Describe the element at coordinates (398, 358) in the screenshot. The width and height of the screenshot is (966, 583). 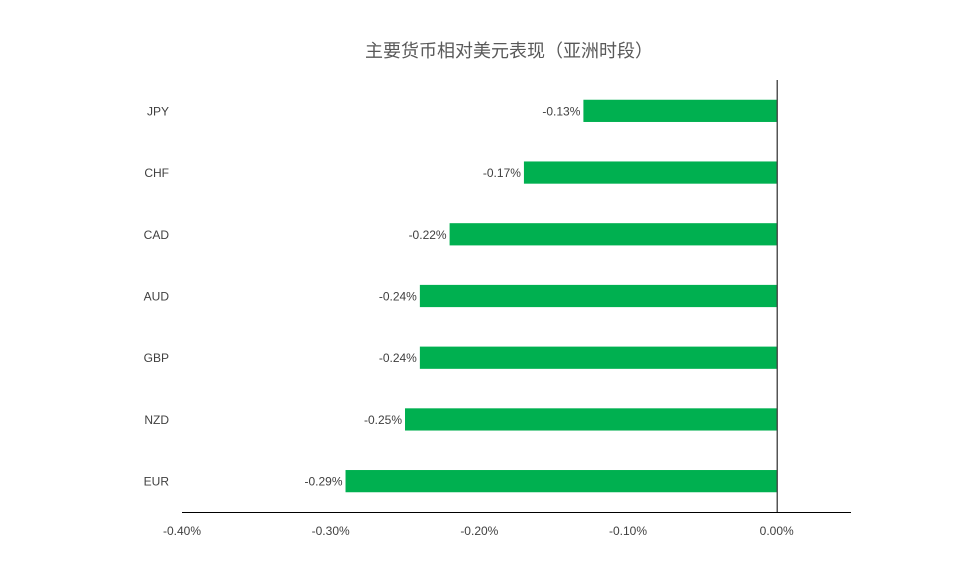
I see `data-label-gbp: -0.24%` at that location.